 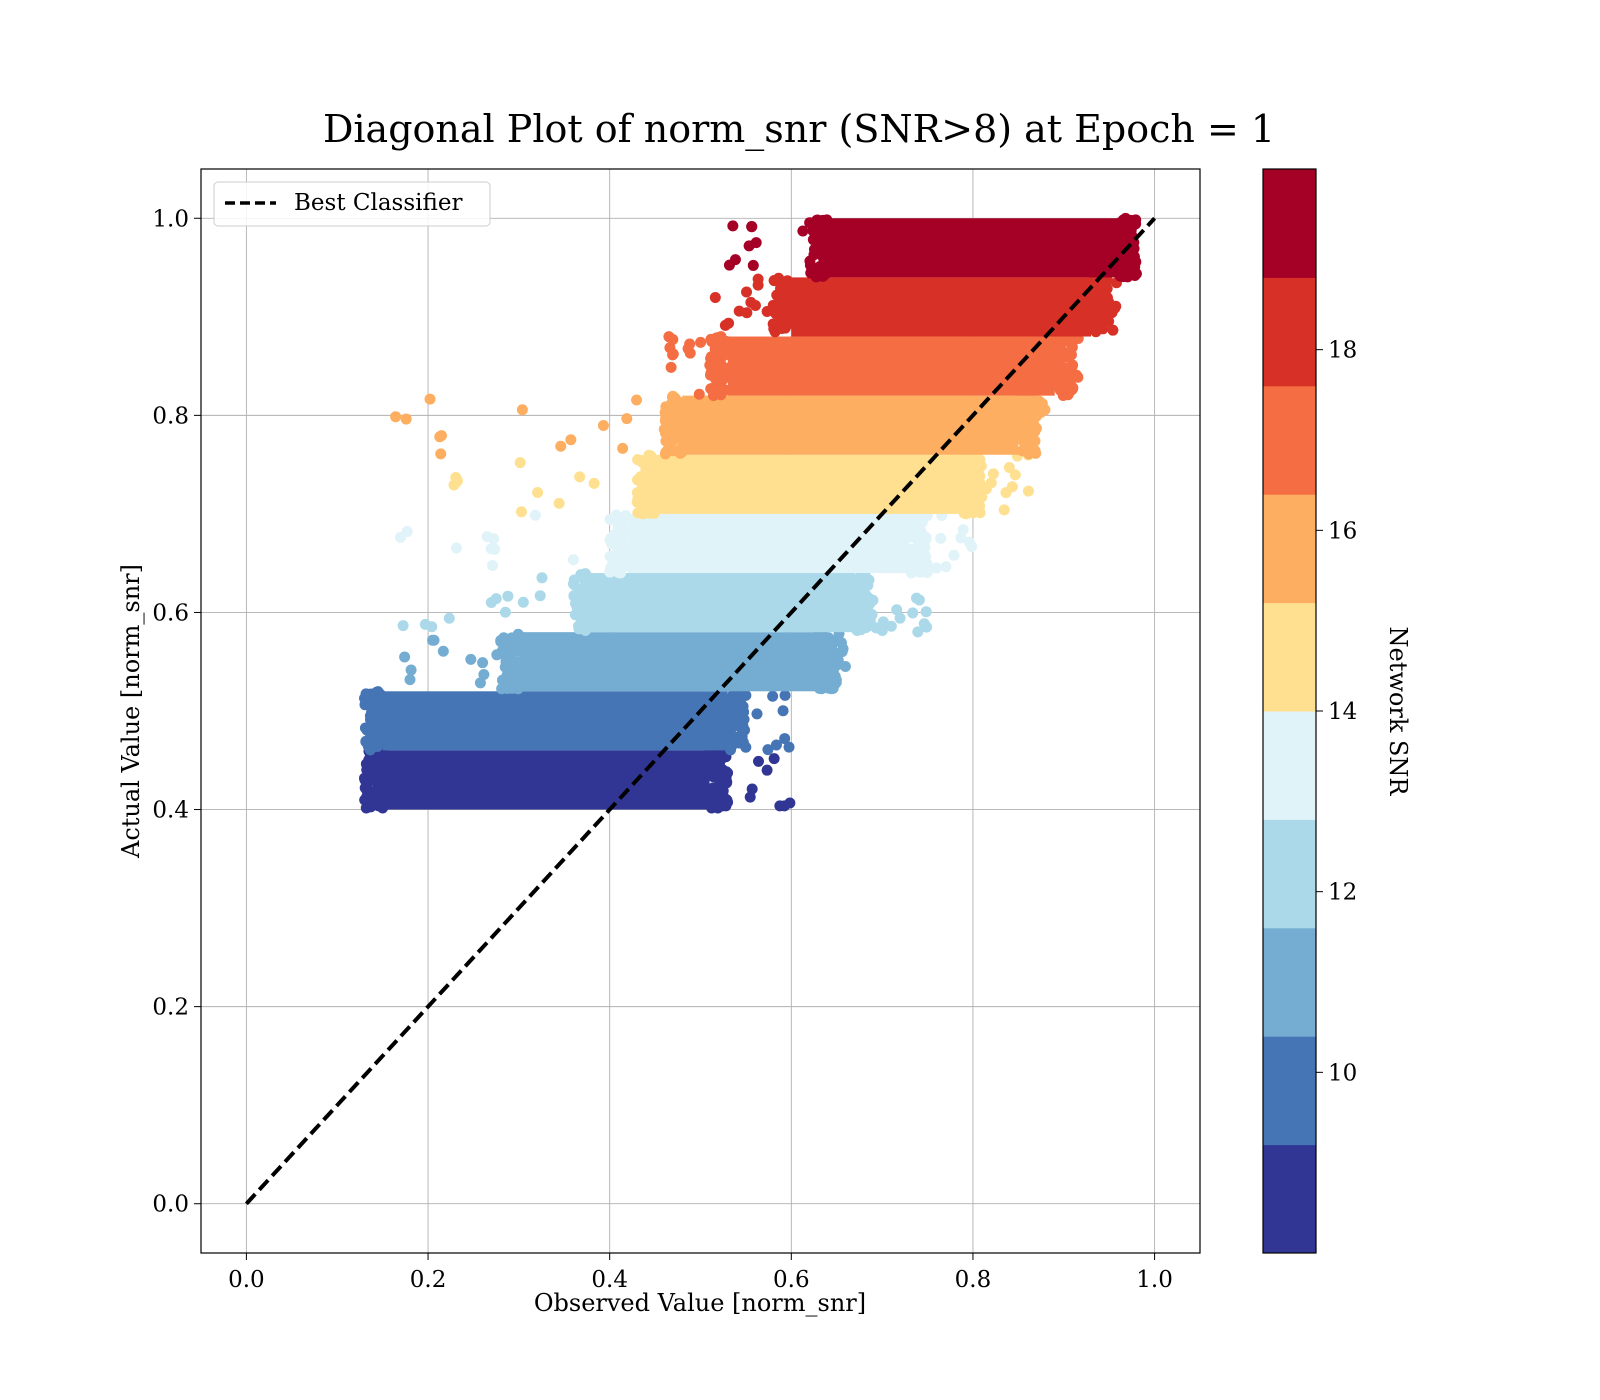 I want to click on x-tick-label-5: 1.0, so click(x=1154, y=1280).